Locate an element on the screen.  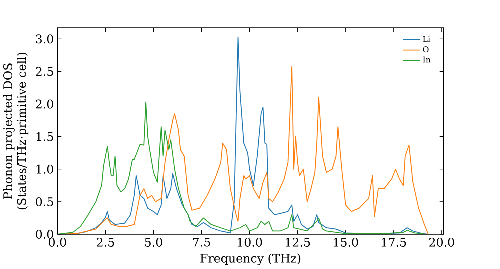
x-tick-label: 0.0 is located at coordinates (57, 243).